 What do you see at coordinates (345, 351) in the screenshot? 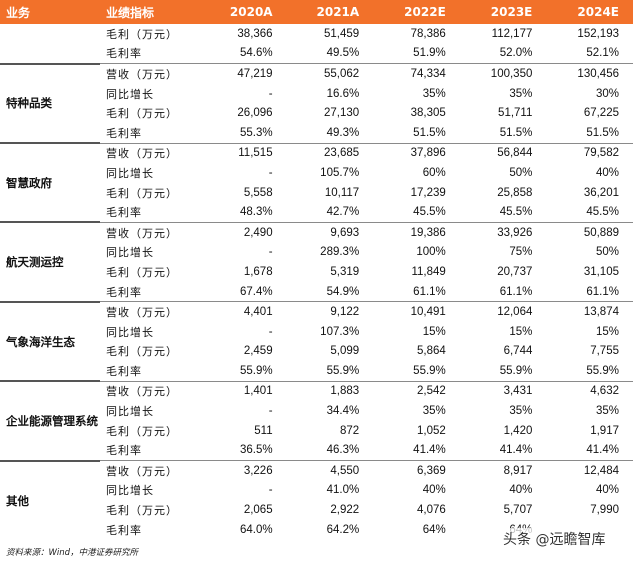
I see `value-cell: 5,099` at bounding box center [345, 351].